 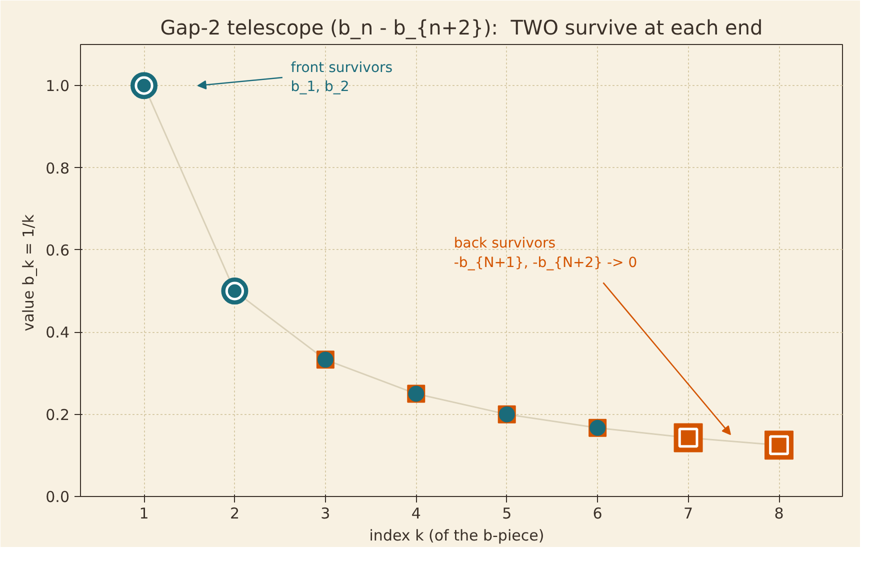 What do you see at coordinates (341, 78) in the screenshot?
I see `annotation: front survivors b_1, b_2` at bounding box center [341, 78].